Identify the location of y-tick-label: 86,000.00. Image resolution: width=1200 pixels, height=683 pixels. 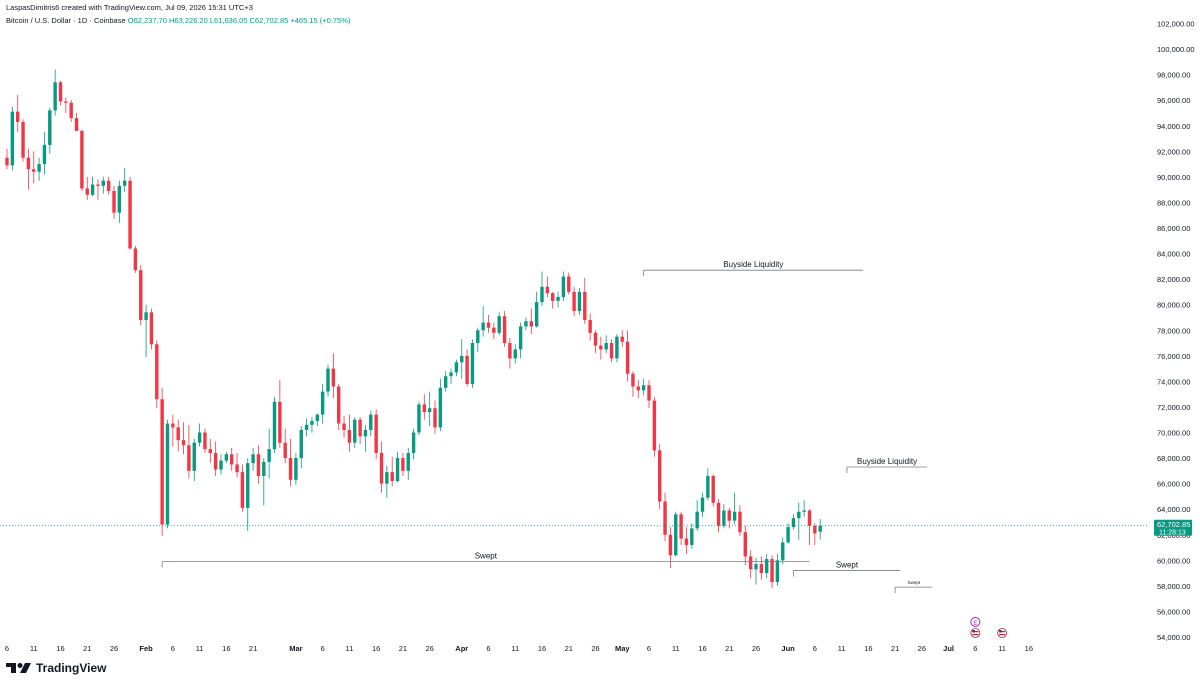
(1173, 228).